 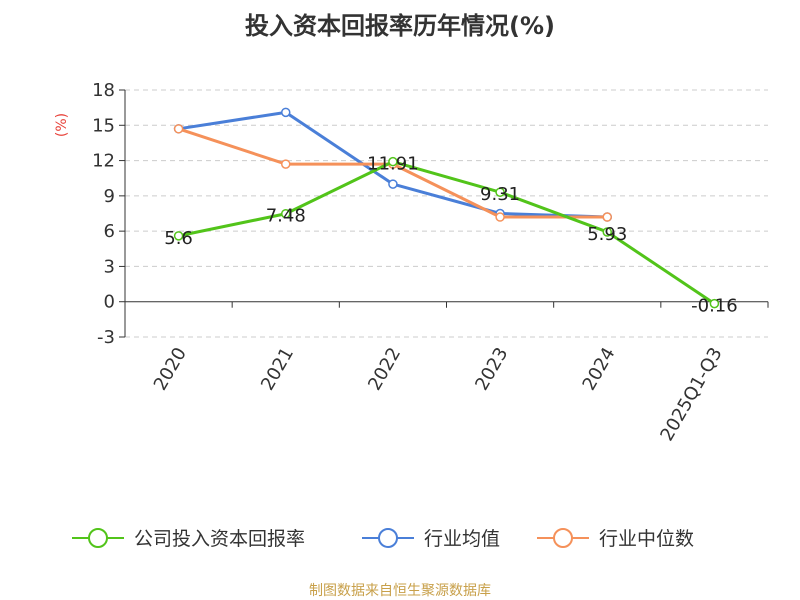 I want to click on legend-label: 行业中位数, so click(x=646, y=539).